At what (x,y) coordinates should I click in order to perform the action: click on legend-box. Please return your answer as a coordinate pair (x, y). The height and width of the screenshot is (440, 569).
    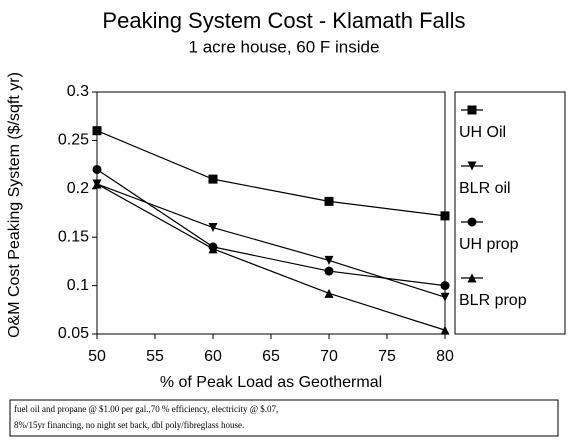
    Looking at the image, I should click on (510, 213).